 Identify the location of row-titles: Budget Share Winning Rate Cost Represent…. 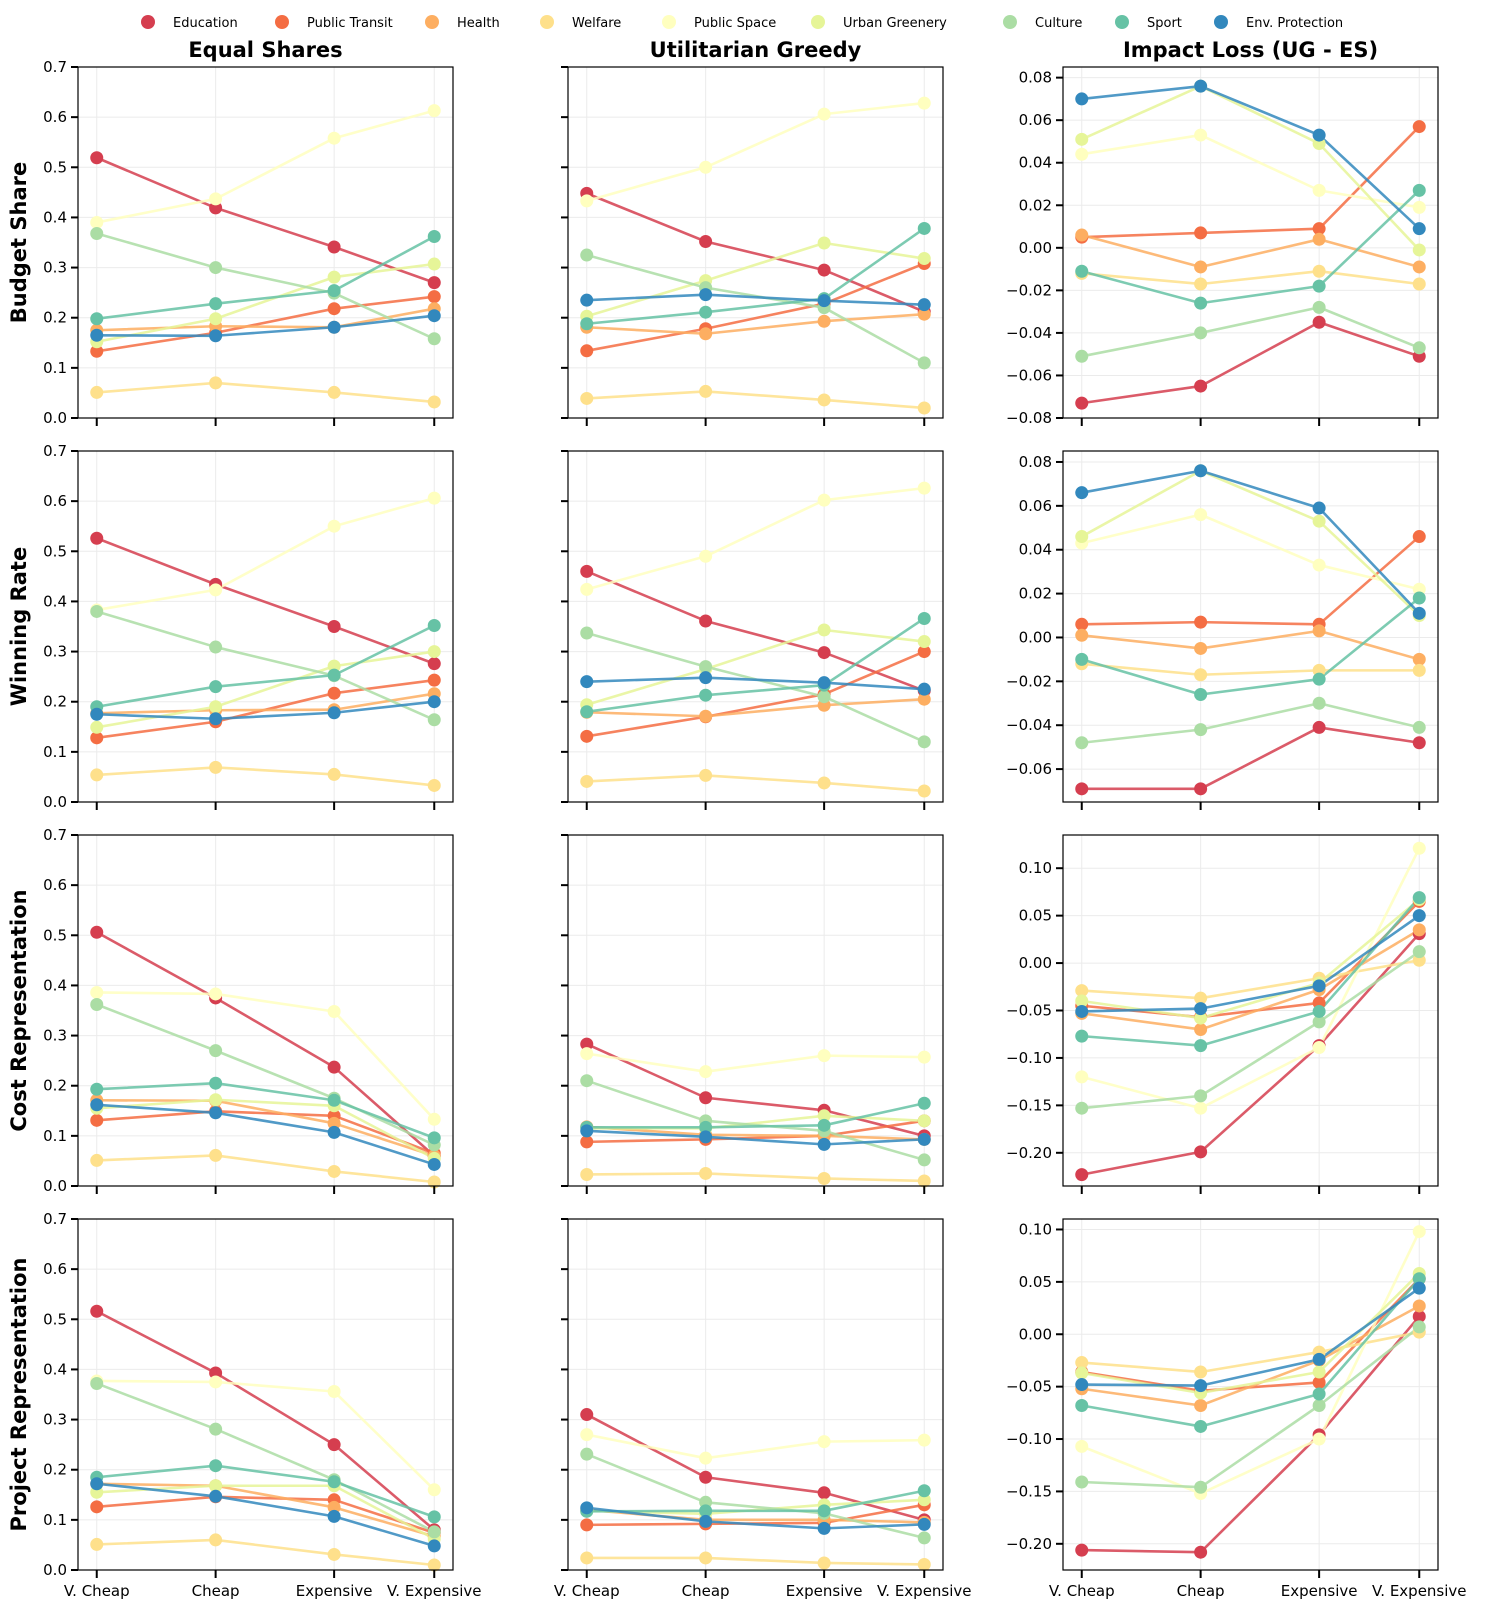
(19, 847).